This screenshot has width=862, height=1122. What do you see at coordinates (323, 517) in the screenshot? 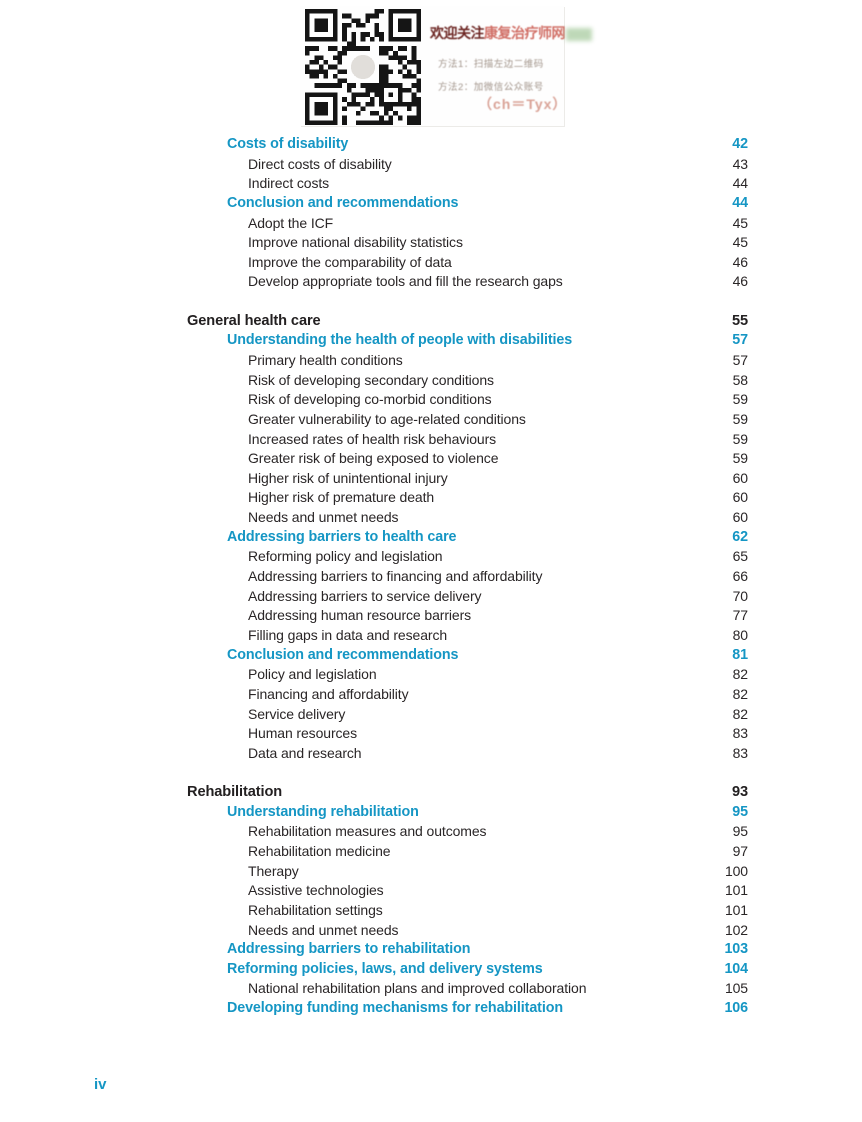
I see `toc-entry-label: Needs and unmet needs` at bounding box center [323, 517].